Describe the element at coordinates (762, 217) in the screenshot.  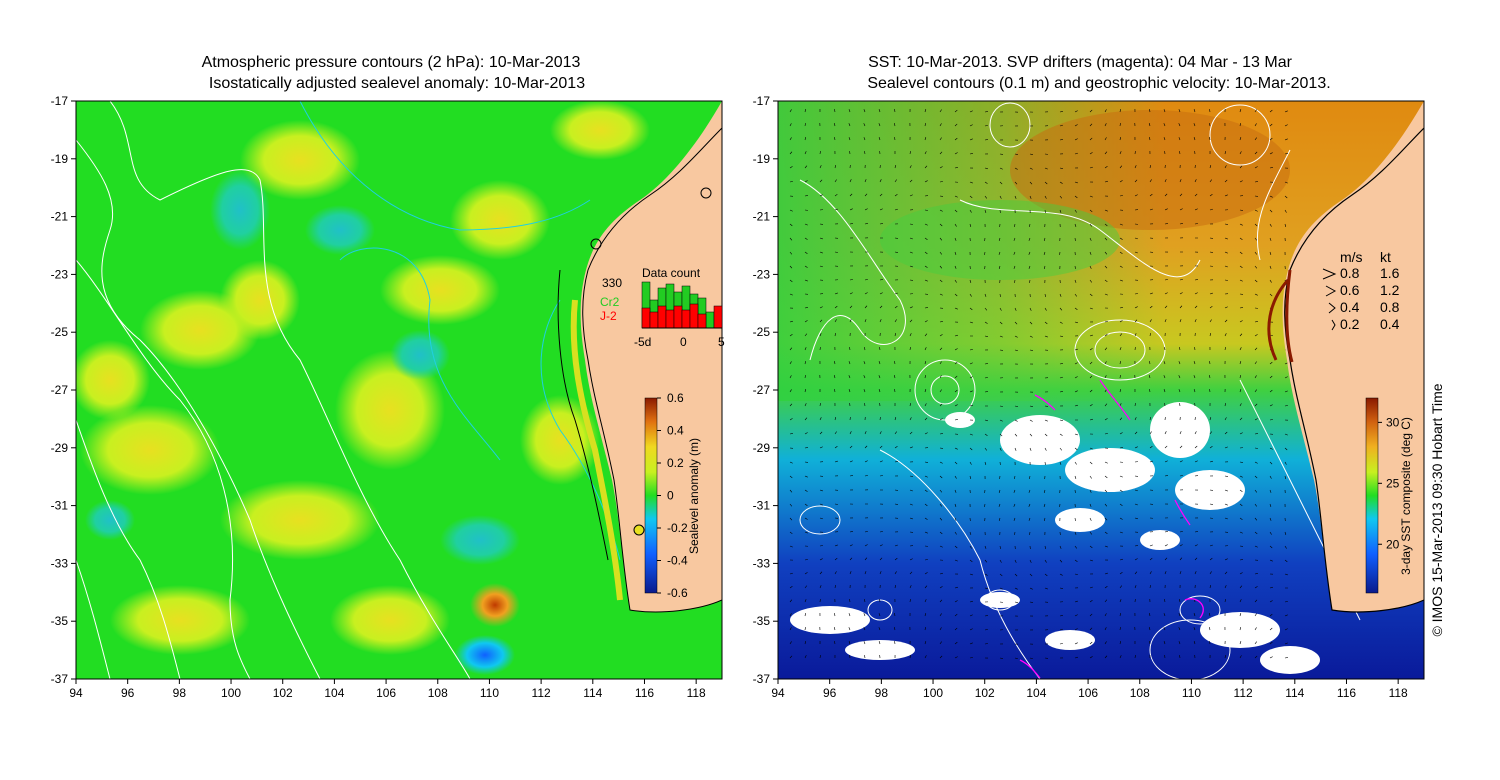
I see `lat-tick-label: -21` at that location.